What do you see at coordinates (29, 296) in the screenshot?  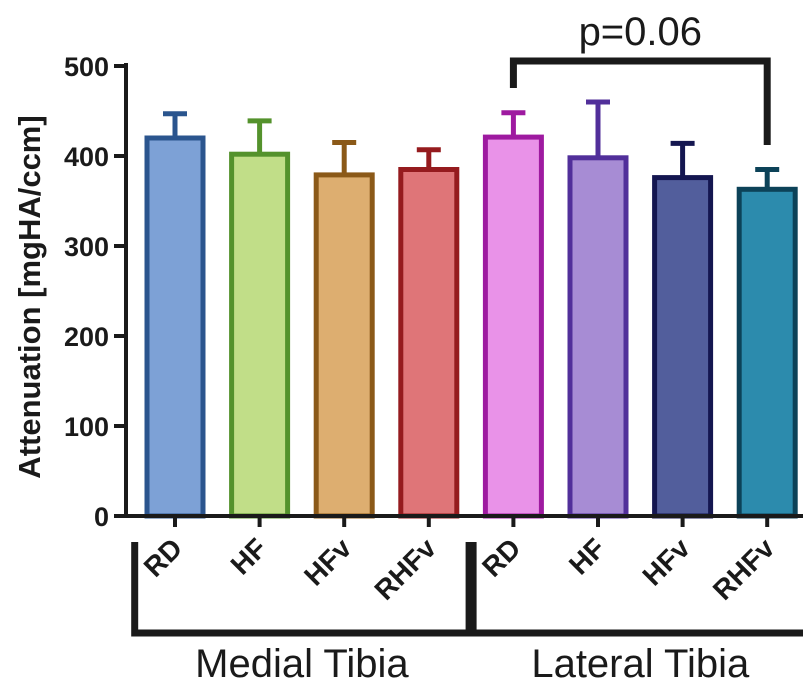 I see `y-axis-title: Attenuation [mgHA/ccm]` at bounding box center [29, 296].